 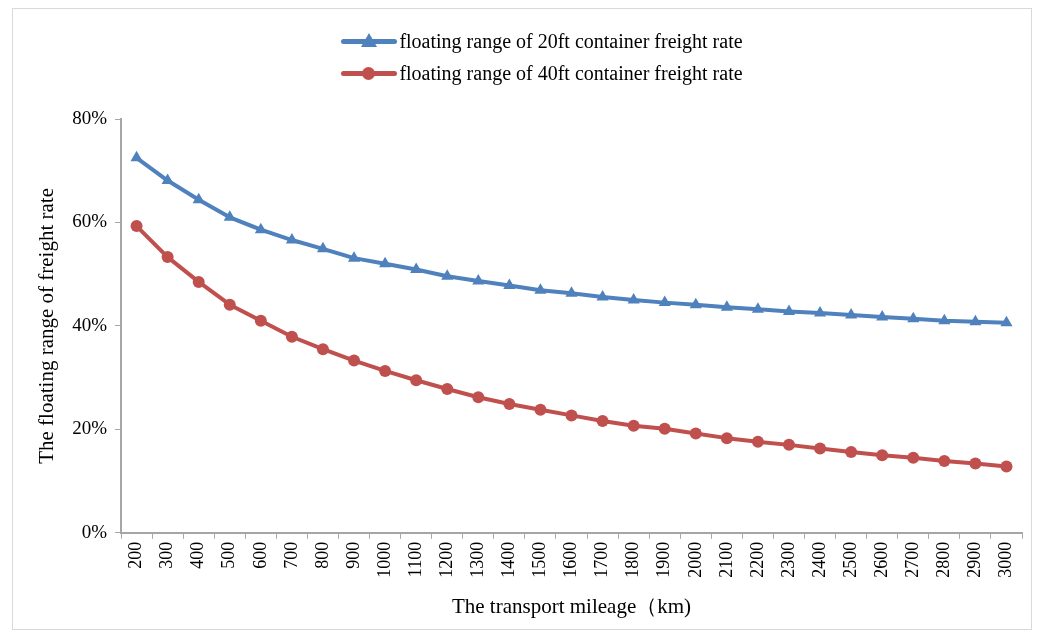 What do you see at coordinates (601, 559) in the screenshot?
I see `x-tick-label: 1700` at bounding box center [601, 559].